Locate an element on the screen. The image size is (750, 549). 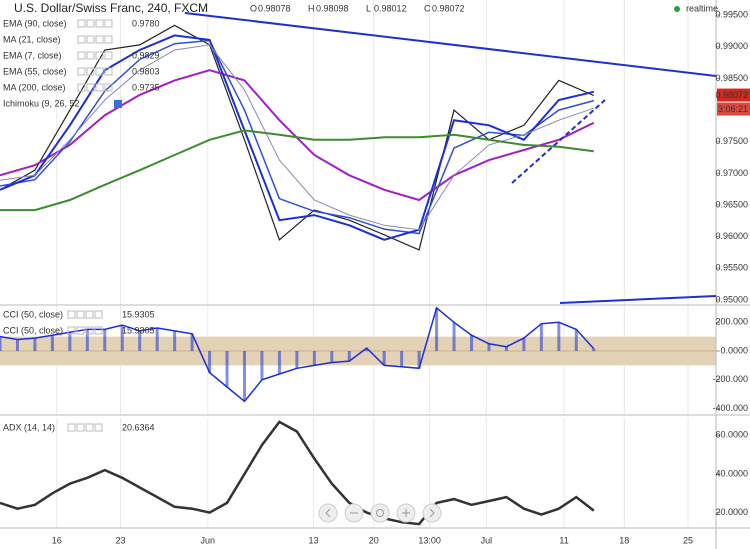
y-tick-label: 0.96500 is located at coordinates (731, 204).